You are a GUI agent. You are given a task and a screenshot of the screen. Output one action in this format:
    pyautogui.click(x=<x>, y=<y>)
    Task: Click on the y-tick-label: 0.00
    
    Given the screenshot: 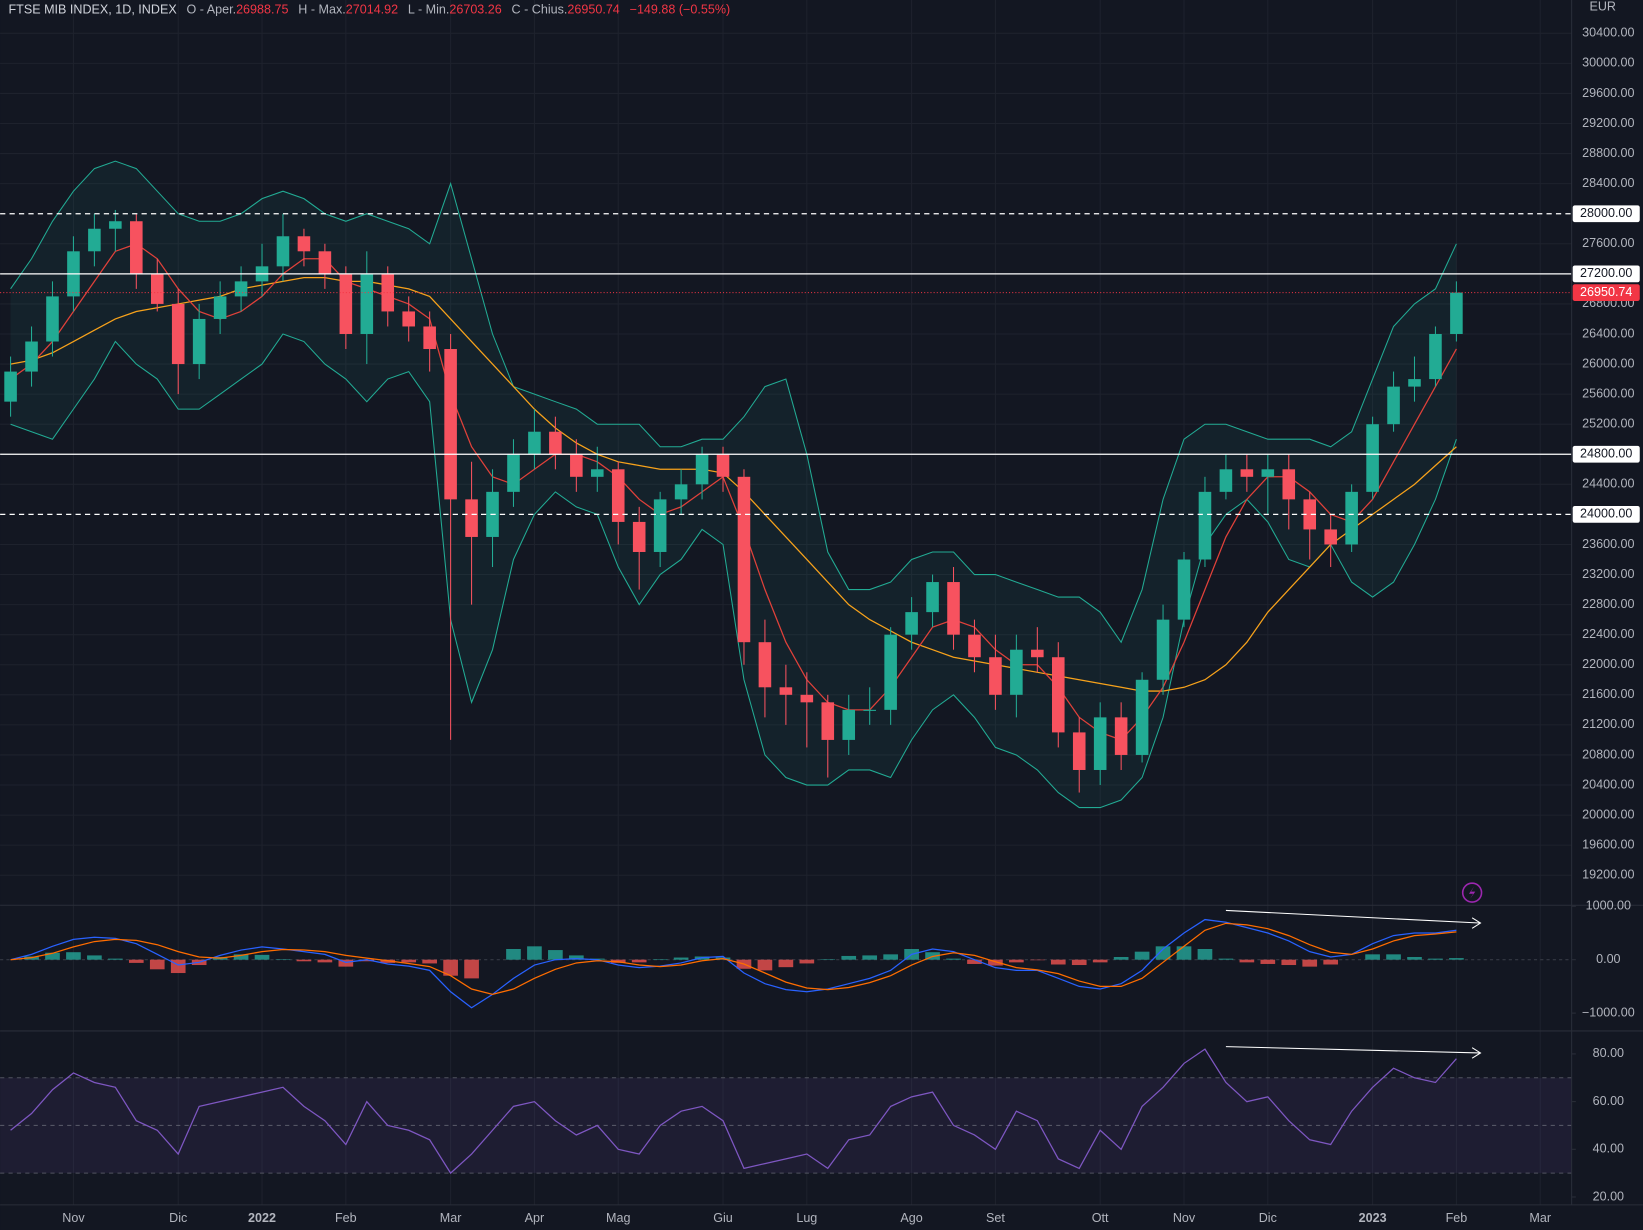 What is the action you would take?
    pyautogui.click(x=1608, y=959)
    